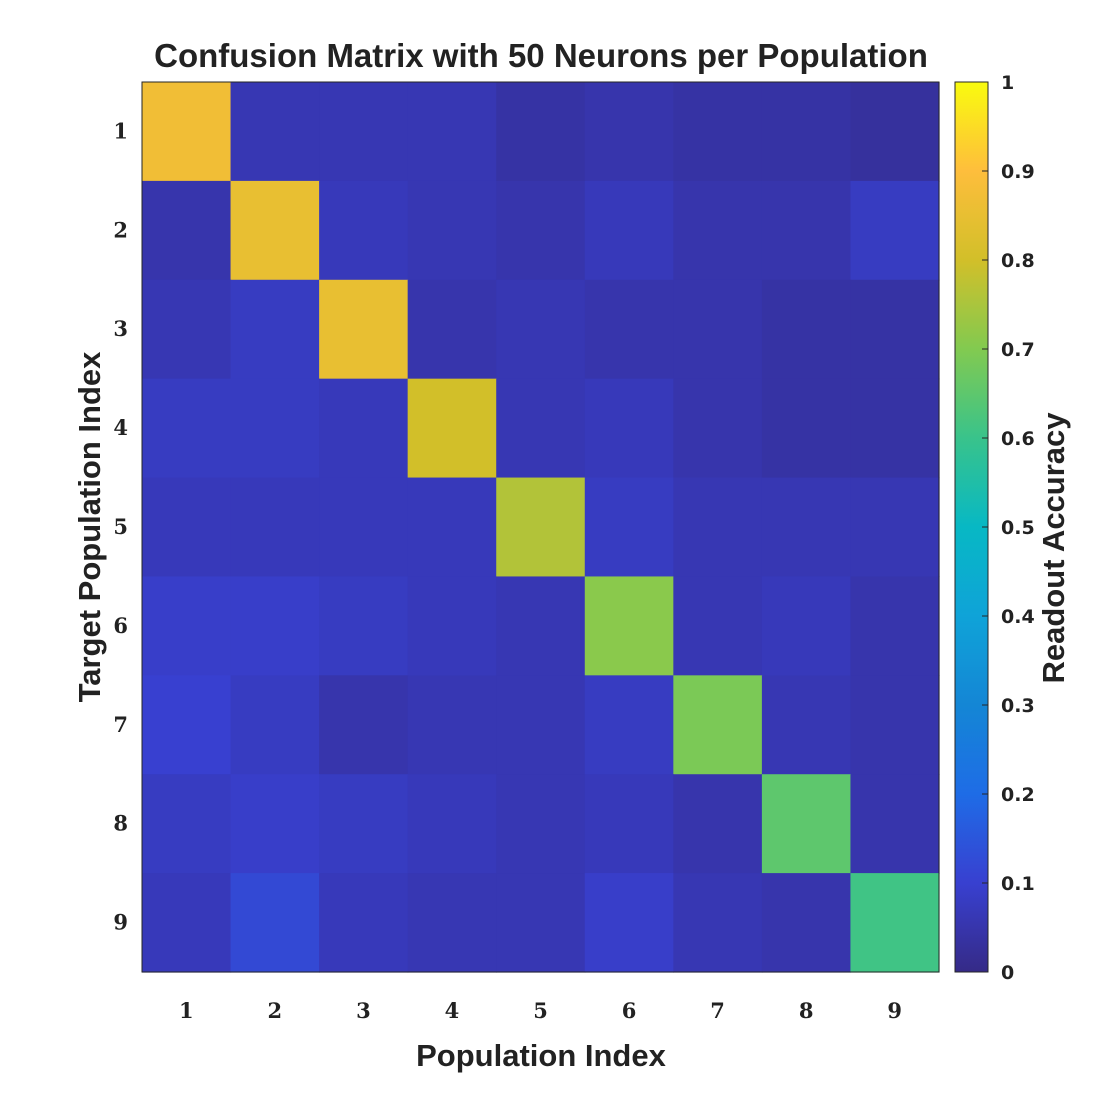  Describe the element at coordinates (120, 130) in the screenshot. I see `y-tick-label: 1` at that location.